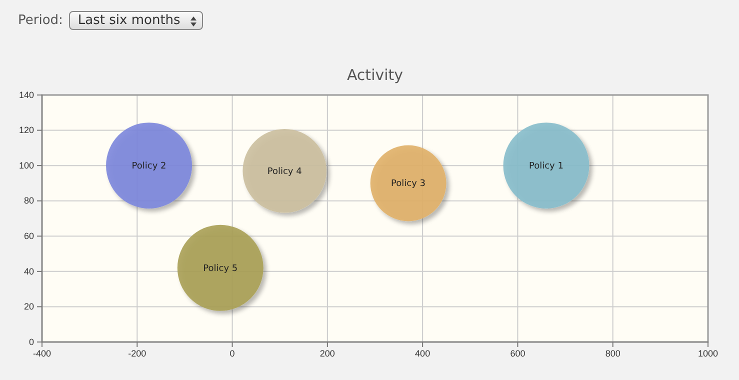 The image size is (739, 380). Describe the element at coordinates (26, 95) in the screenshot. I see `y-tick-label: 140` at that location.